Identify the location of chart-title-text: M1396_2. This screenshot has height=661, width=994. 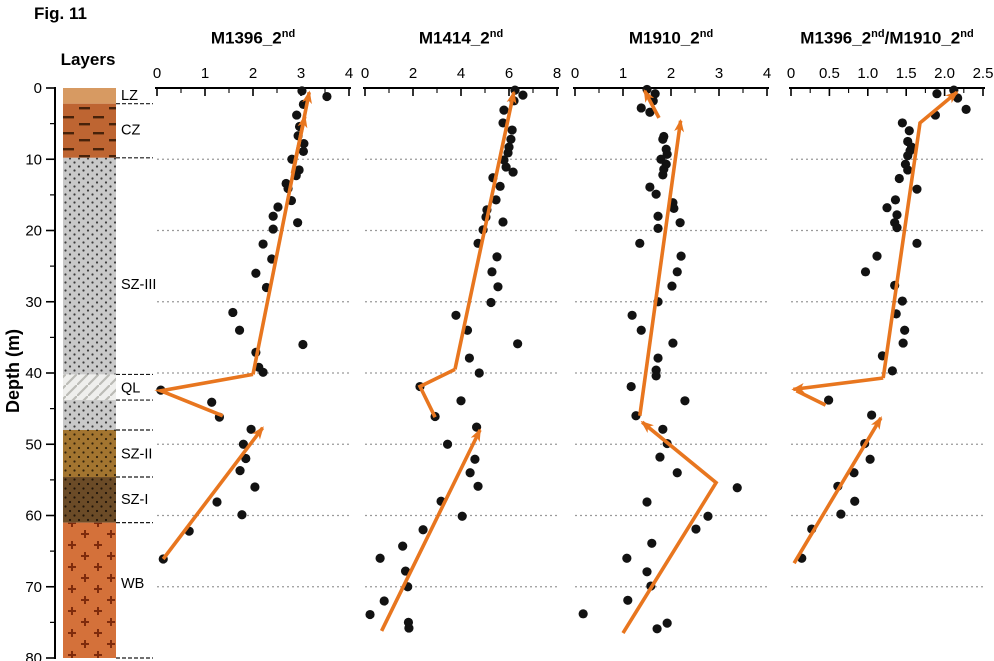
(836, 38).